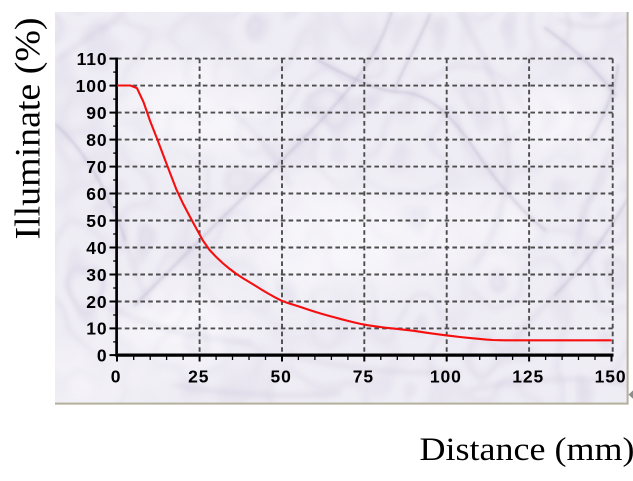 The height and width of the screenshot is (481, 633). What do you see at coordinates (96, 302) in the screenshot?
I see `svg-text: 20` at bounding box center [96, 302].